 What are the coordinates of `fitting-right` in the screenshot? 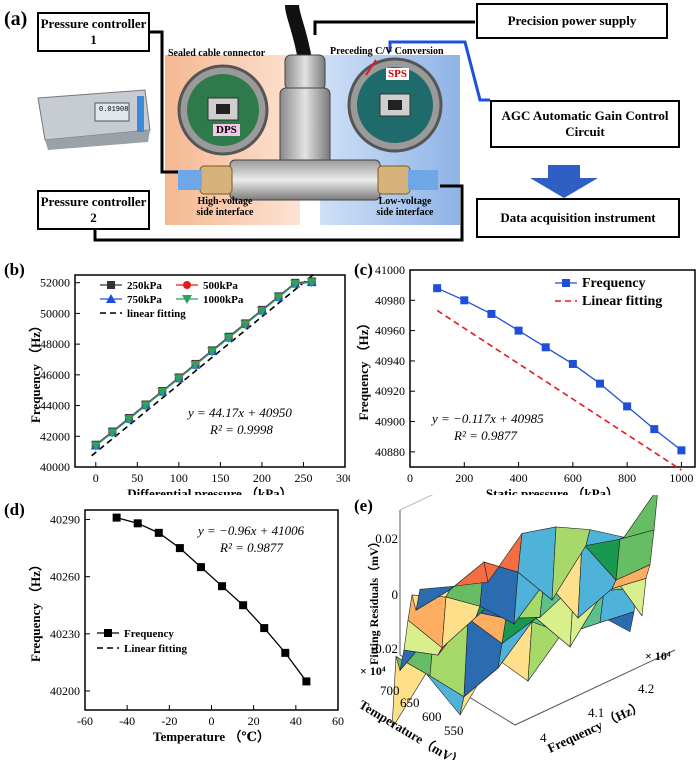 It's located at (394, 180).